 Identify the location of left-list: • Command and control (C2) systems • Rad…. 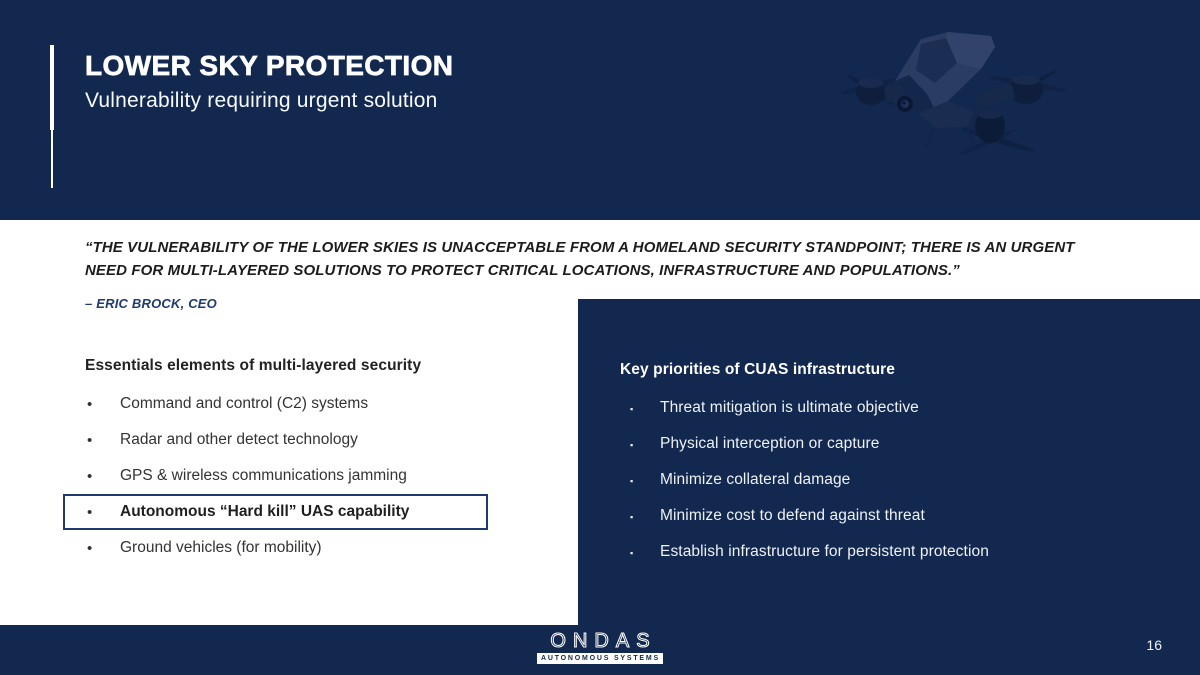
(275, 476).